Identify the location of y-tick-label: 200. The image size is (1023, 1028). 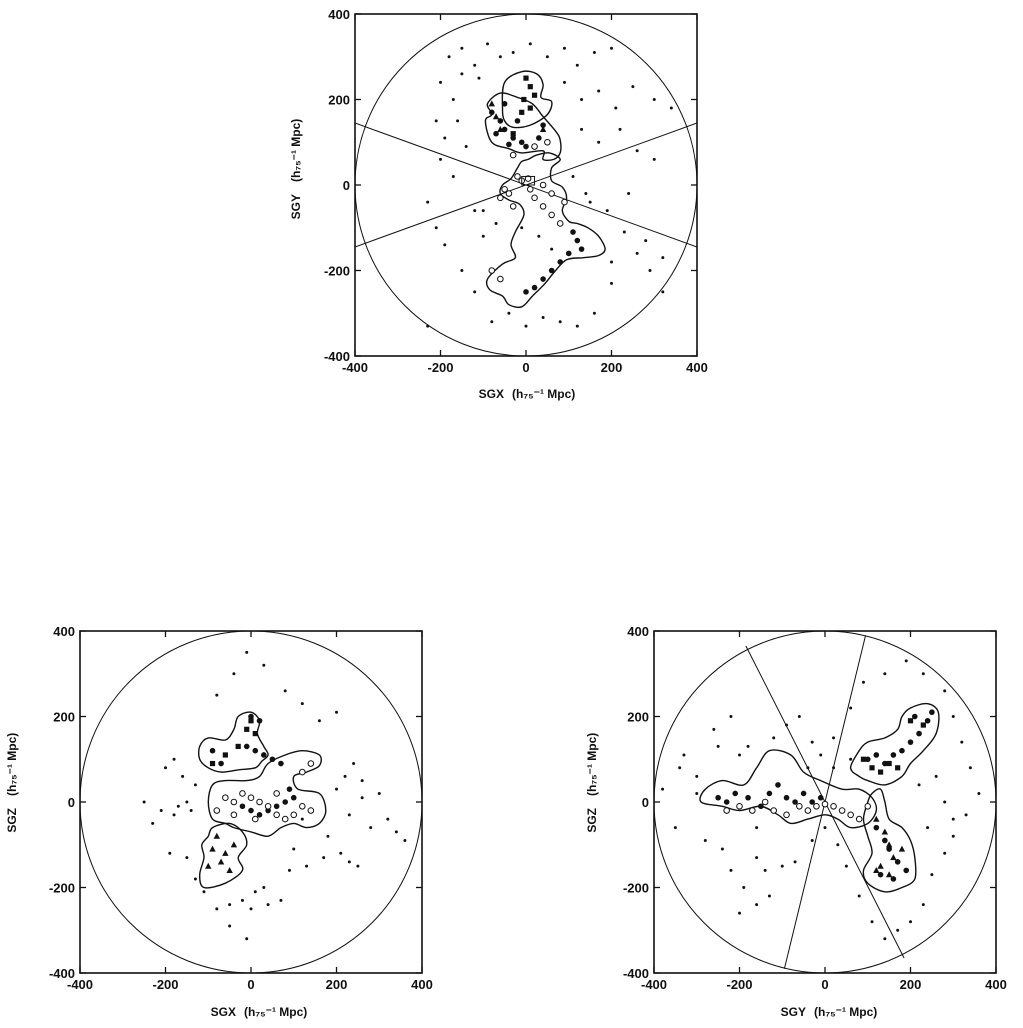
(638, 717).